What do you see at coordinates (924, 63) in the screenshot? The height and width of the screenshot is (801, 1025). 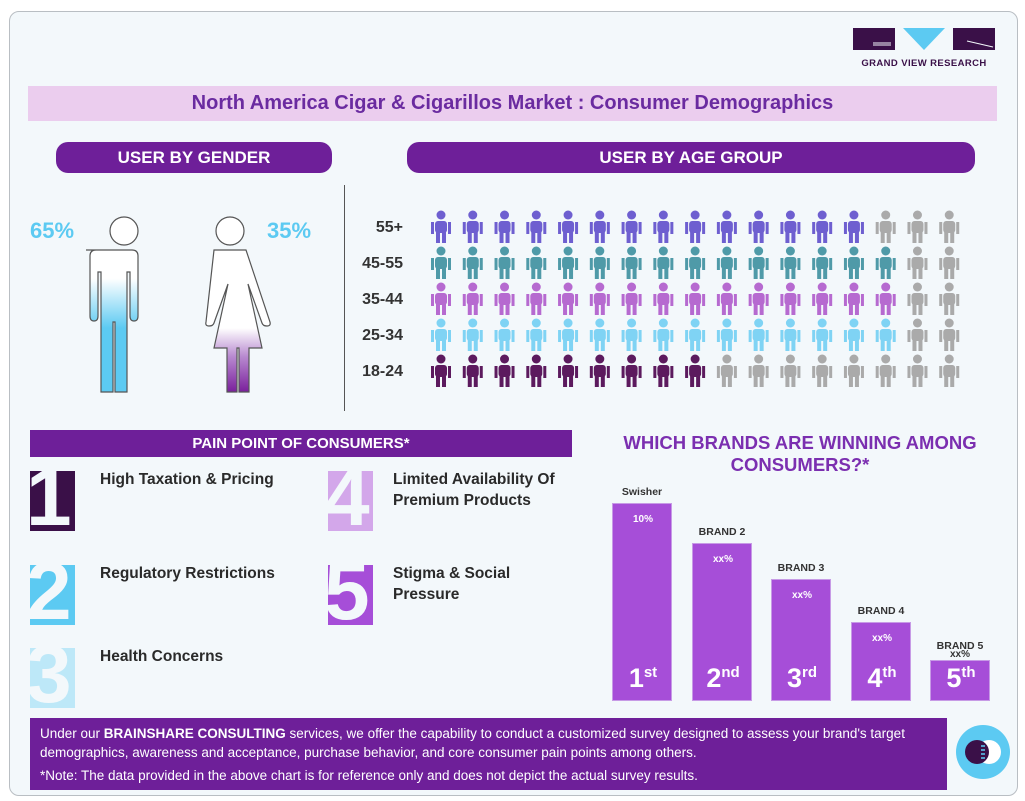 I see `logo-text: GRAND VIEW RESEARCH` at bounding box center [924, 63].